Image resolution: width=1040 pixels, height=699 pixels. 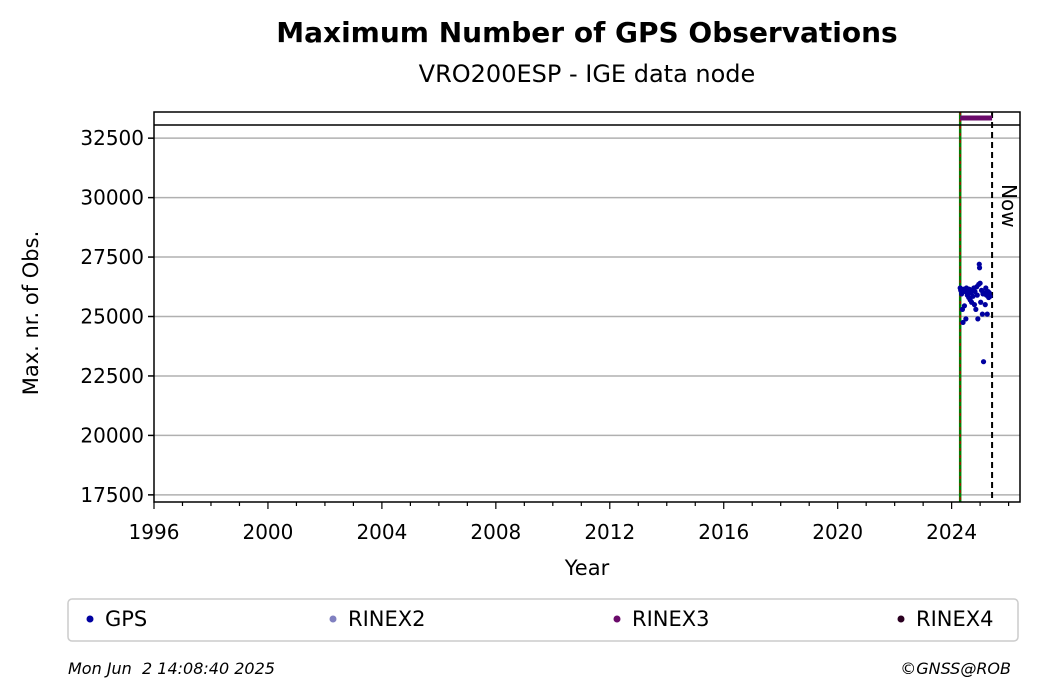 What do you see at coordinates (1009, 206) in the screenshot?
I see `now-label: Now` at bounding box center [1009, 206].